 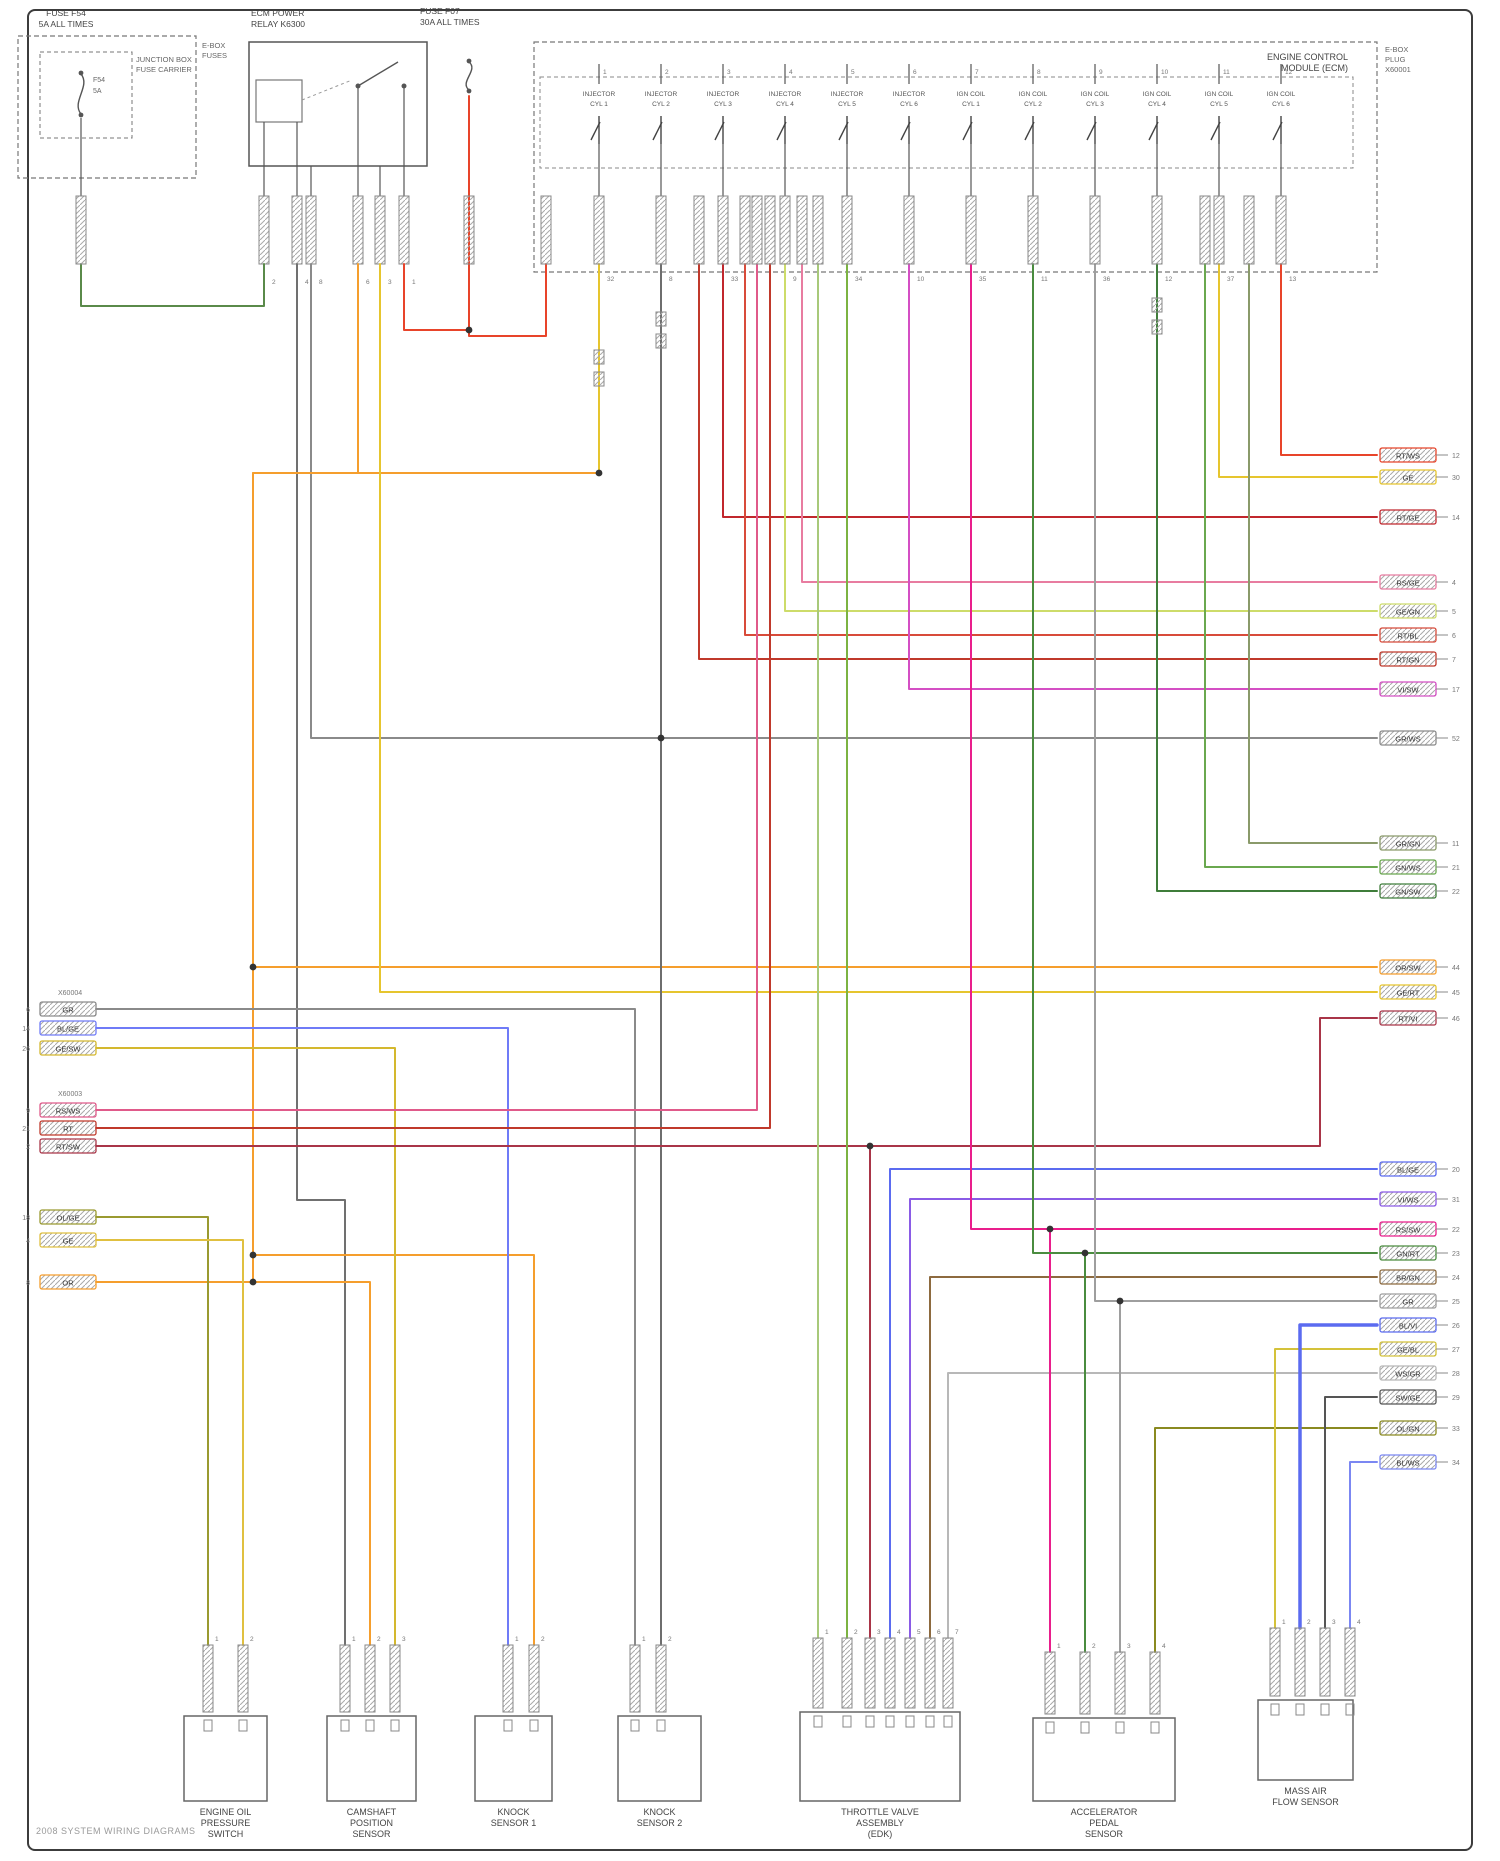 I want to click on driver-label: CYL 4, so click(x=785, y=104).